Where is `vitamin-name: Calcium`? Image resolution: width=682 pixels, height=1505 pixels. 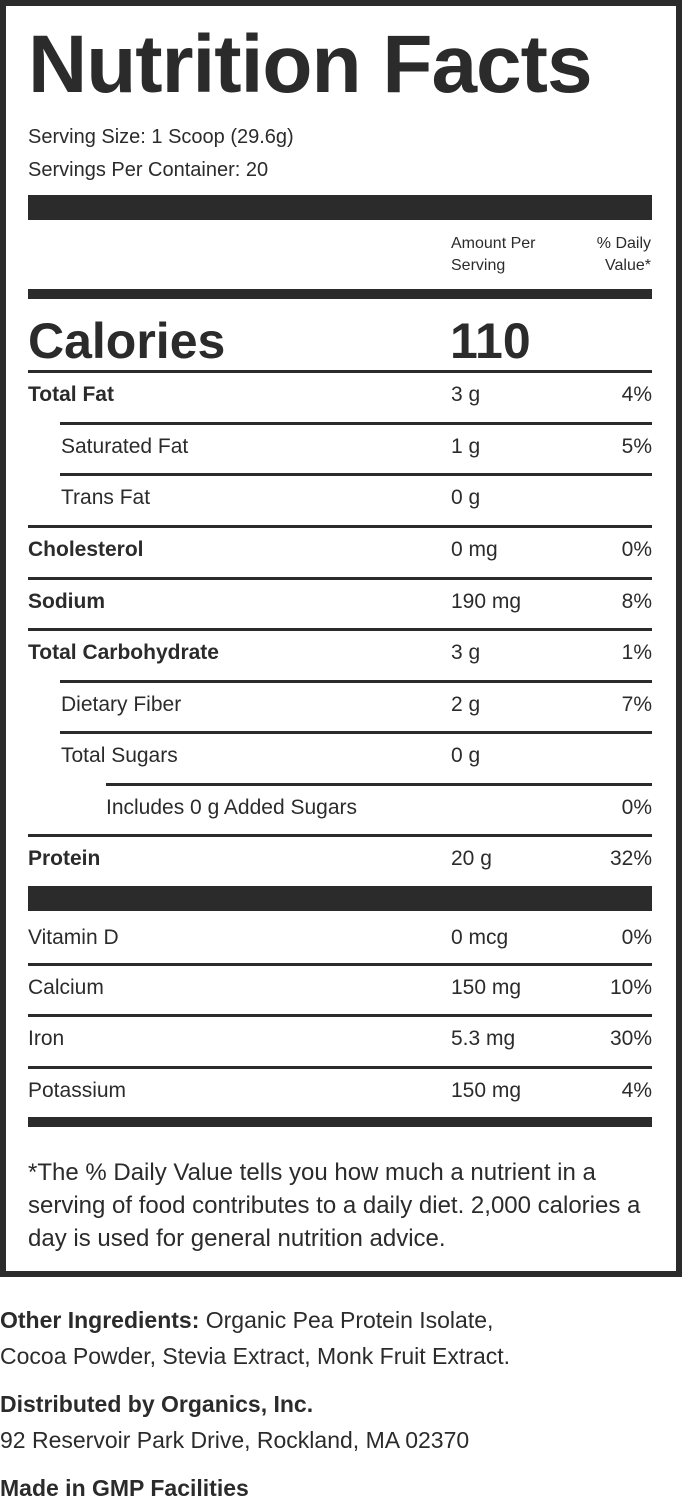 vitamin-name: Calcium is located at coordinates (66, 987).